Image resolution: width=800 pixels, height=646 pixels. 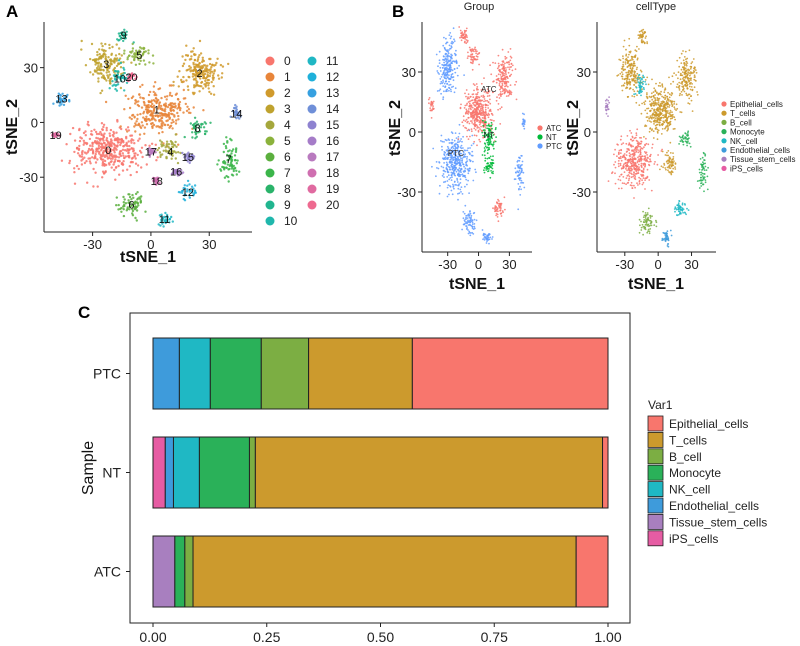 What do you see at coordinates (131, 78) in the screenshot?
I see `cluster-label-20: 20` at bounding box center [131, 78].